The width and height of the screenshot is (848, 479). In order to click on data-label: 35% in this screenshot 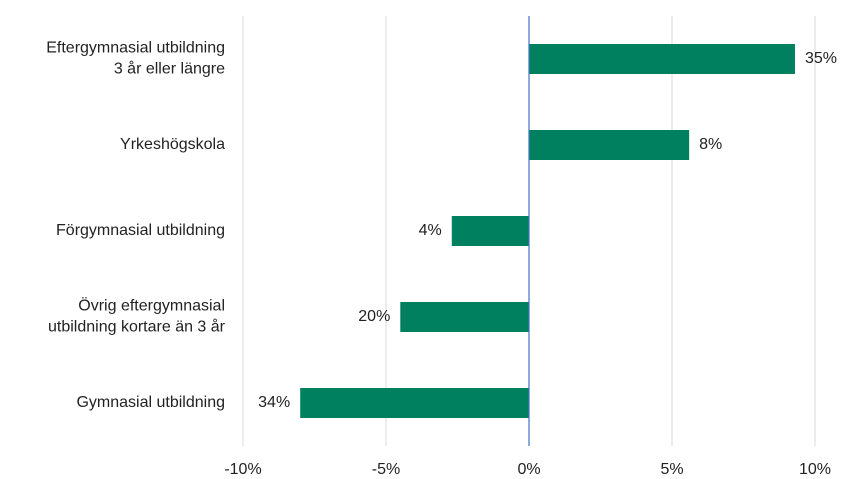, I will do `click(821, 58)`.